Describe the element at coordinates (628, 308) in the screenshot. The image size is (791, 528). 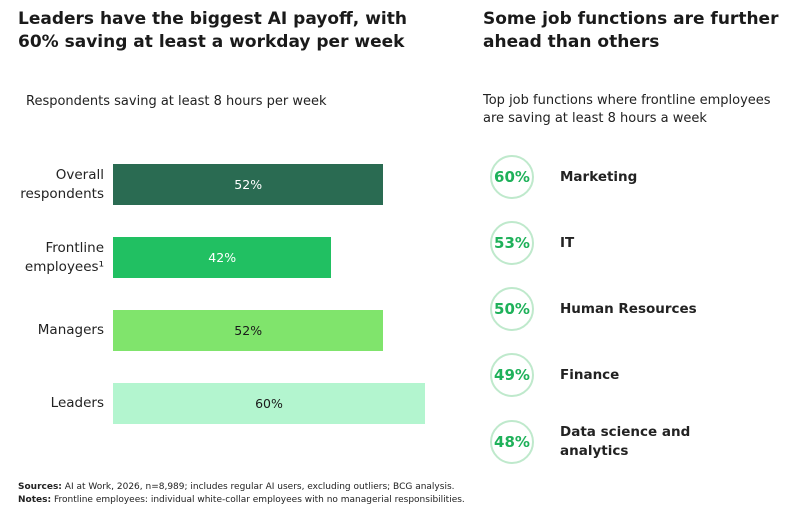
I see `function-label: Human Resources` at that location.